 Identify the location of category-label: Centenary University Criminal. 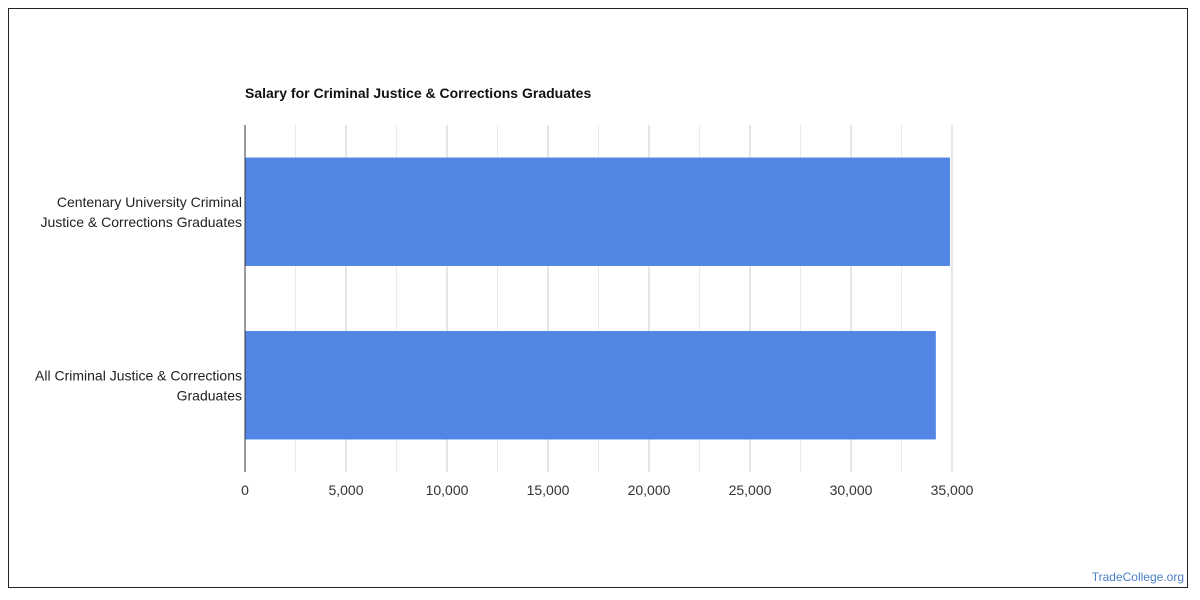
(149, 202).